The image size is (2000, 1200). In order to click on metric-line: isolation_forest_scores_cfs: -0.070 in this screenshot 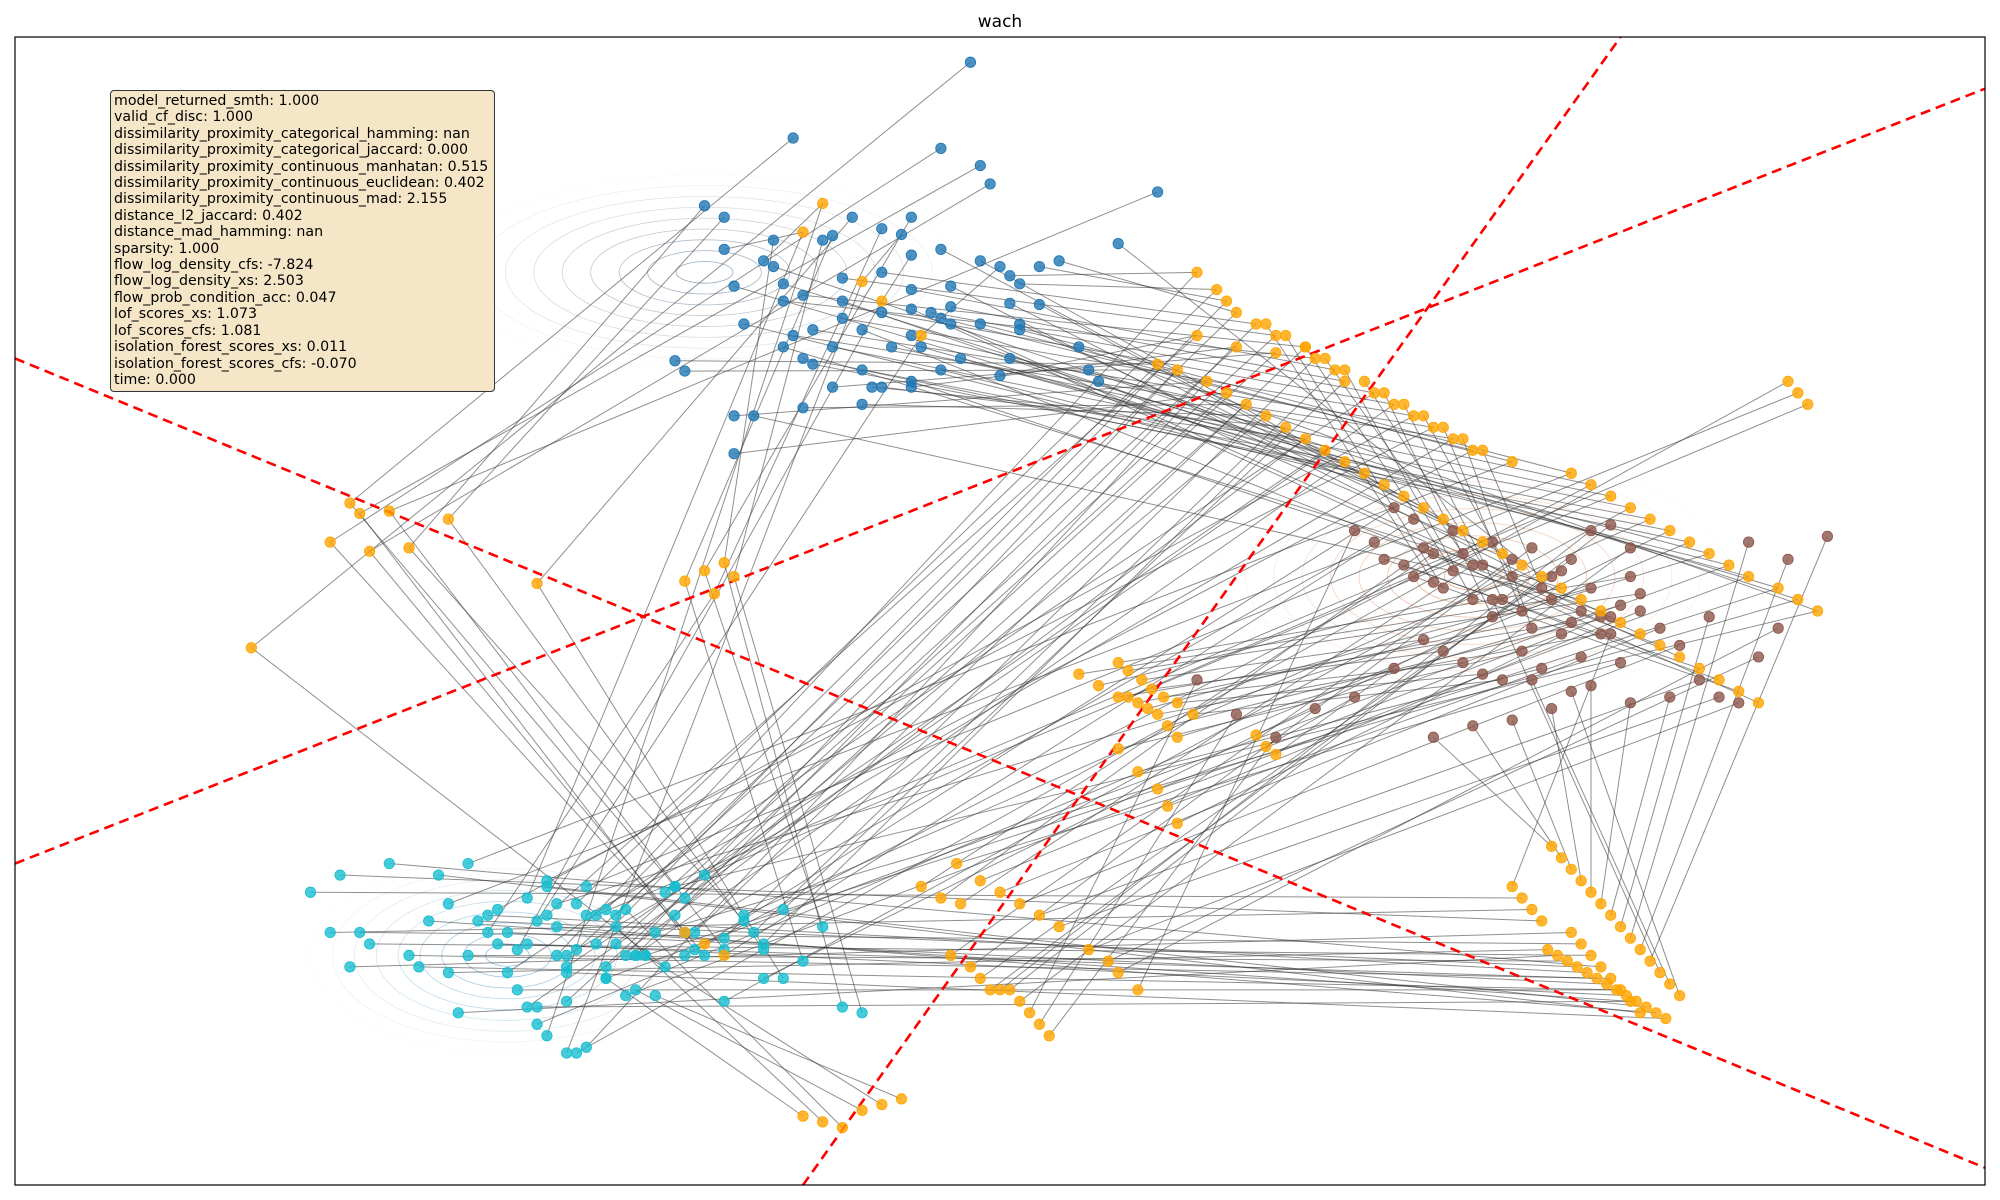, I will do `click(235, 363)`.